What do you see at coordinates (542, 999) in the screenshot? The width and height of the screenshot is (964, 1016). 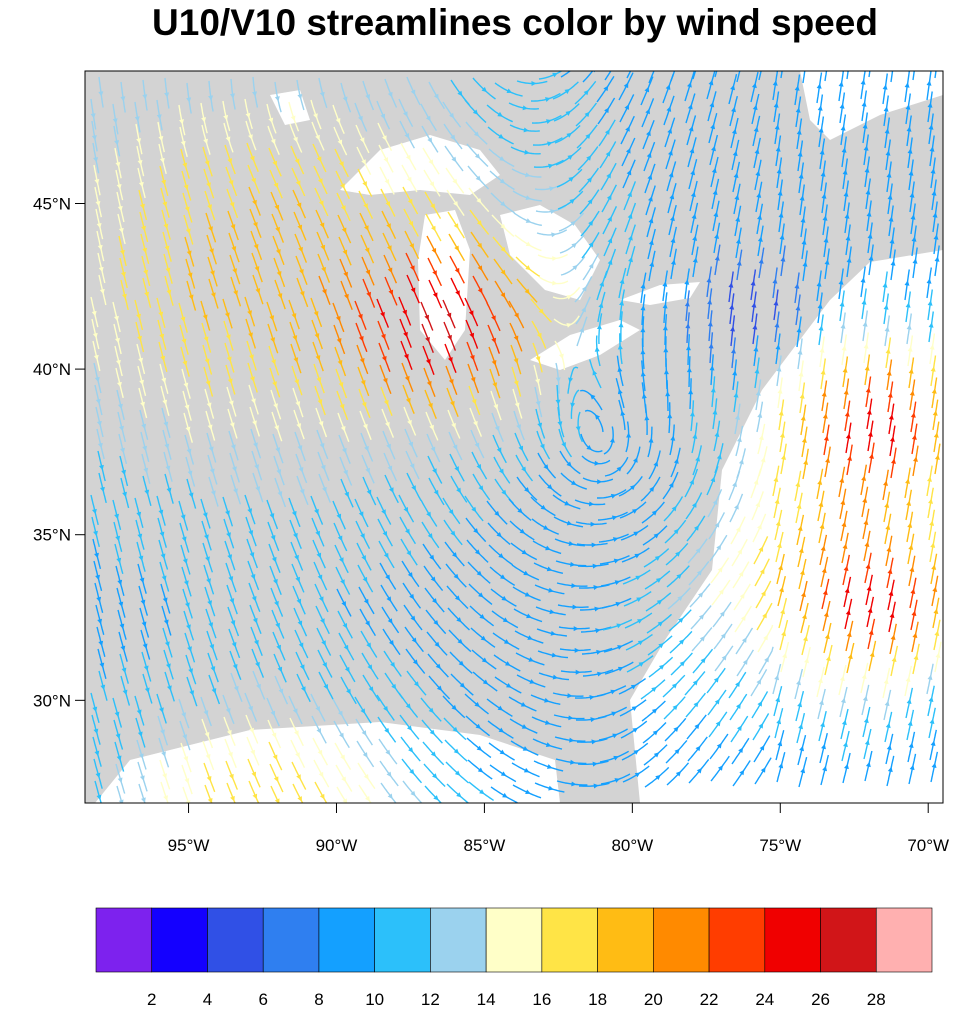 I see `colorbar-label: 16` at bounding box center [542, 999].